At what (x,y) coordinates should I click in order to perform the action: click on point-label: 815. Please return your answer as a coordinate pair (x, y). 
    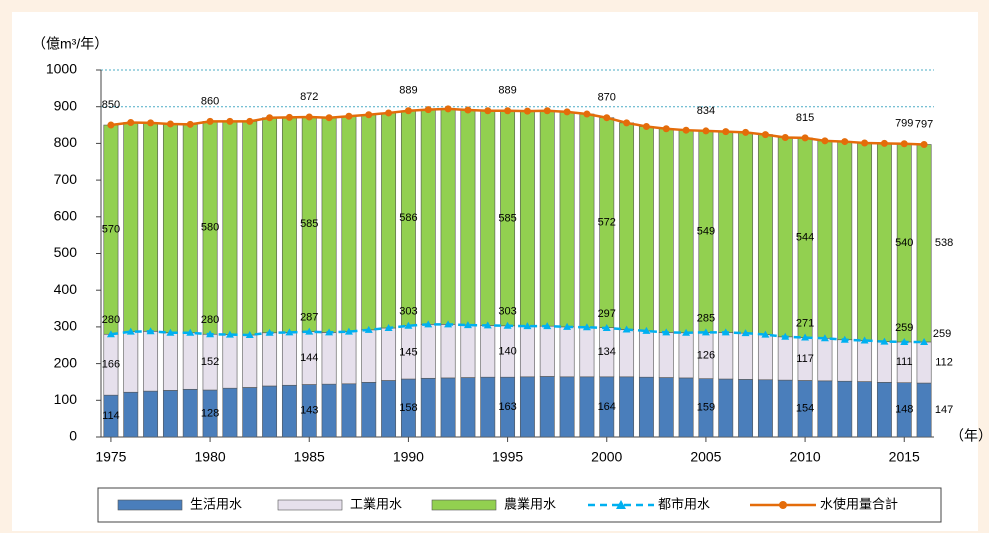
    Looking at the image, I should click on (805, 118).